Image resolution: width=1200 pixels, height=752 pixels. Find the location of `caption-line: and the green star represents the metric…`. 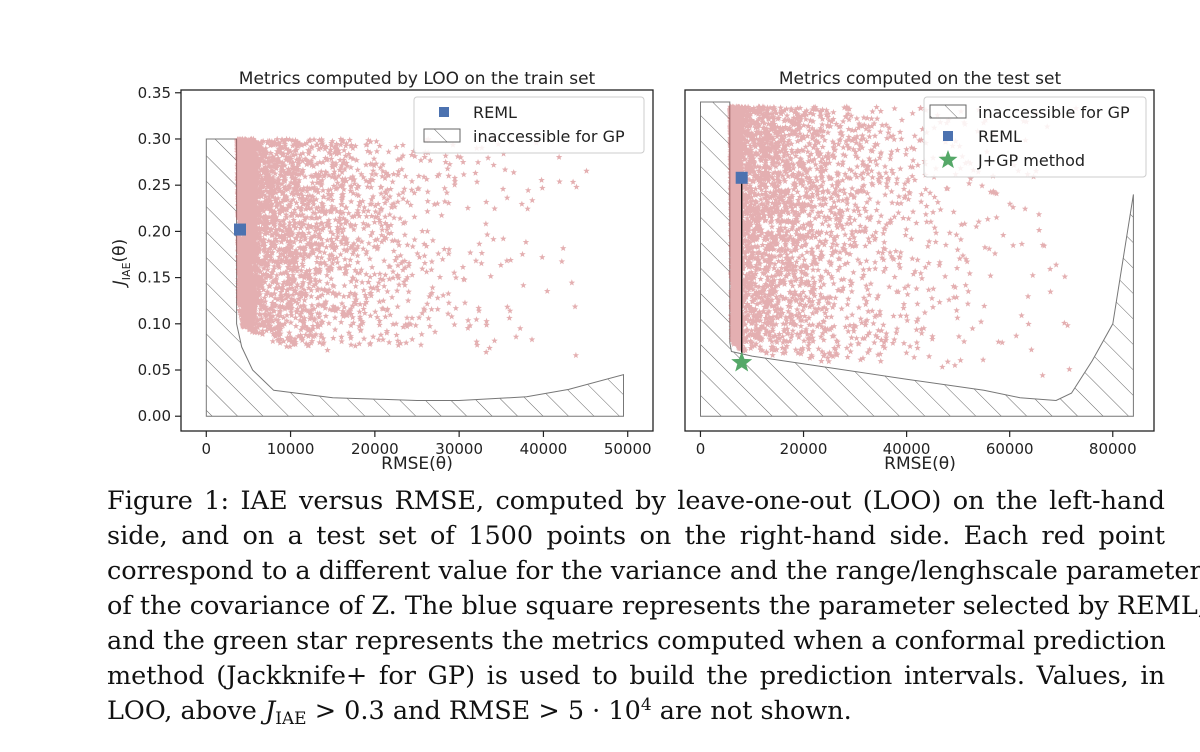

caption-line: and the green star represents the metric… is located at coordinates (636, 641).